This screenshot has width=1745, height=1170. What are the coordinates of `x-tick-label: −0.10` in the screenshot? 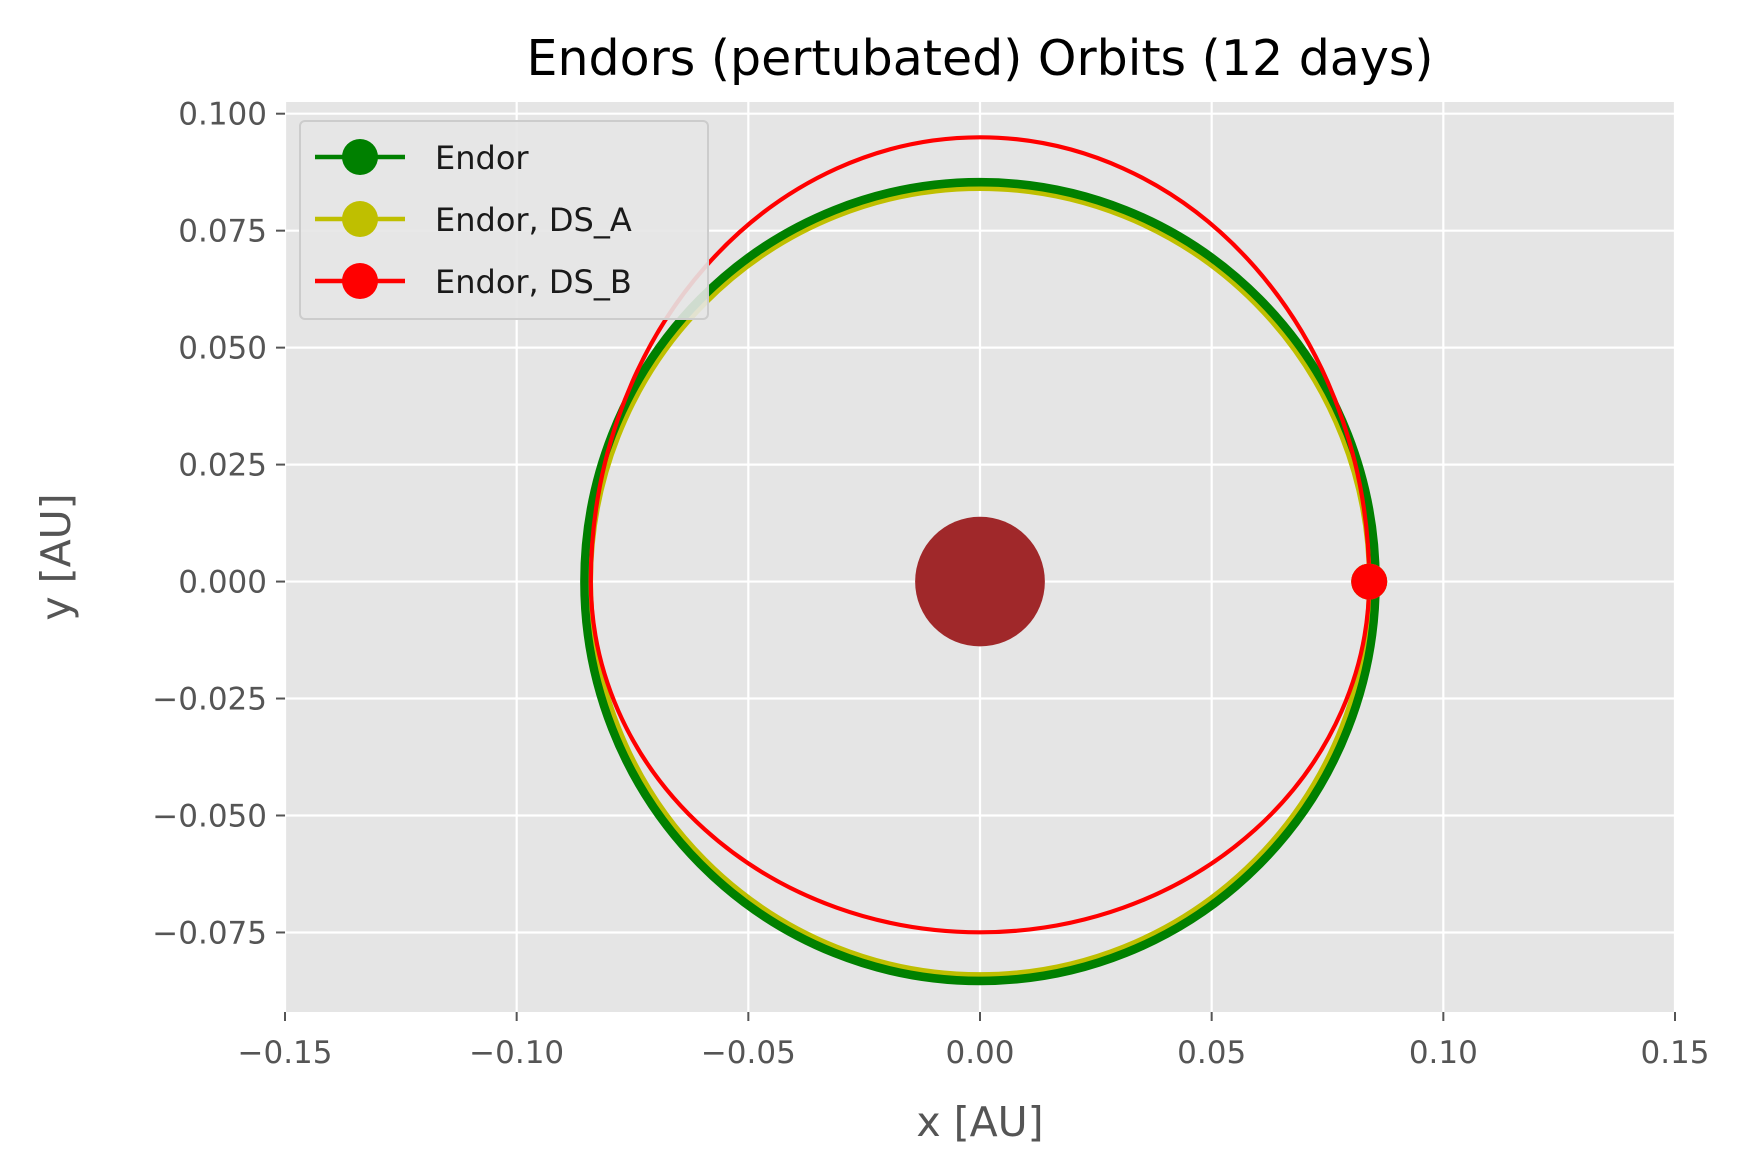 It's located at (516, 1053).